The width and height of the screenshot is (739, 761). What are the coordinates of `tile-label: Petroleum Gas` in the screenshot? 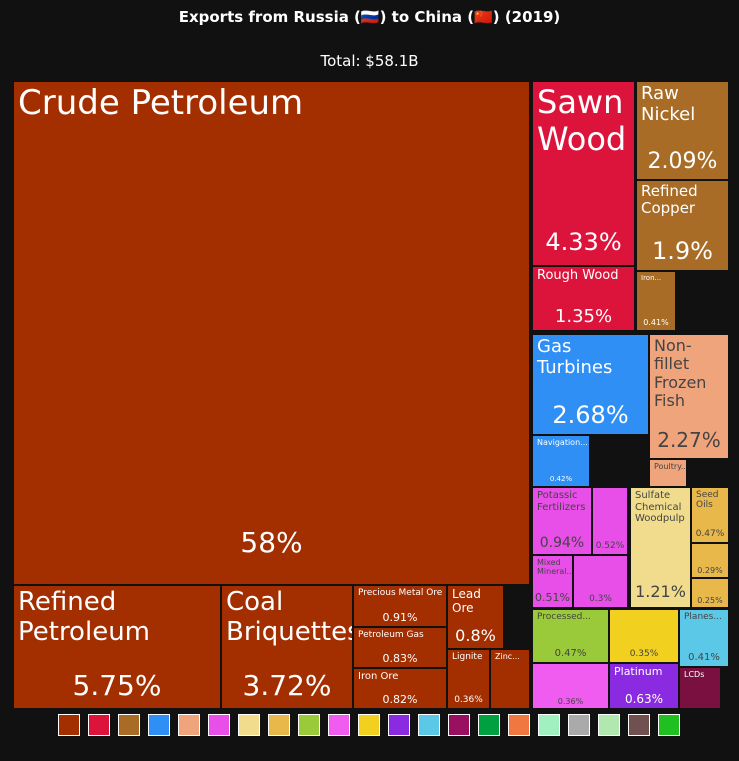 It's located at (391, 635).